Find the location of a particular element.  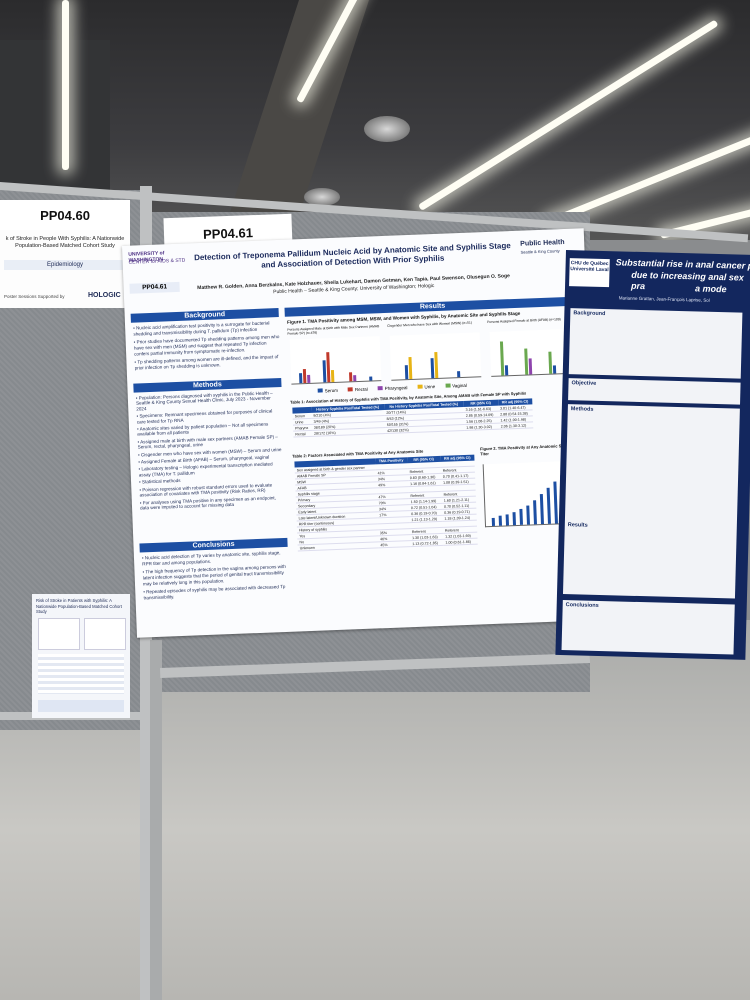

right-section-heading: Background is located at coordinates (589, 314).